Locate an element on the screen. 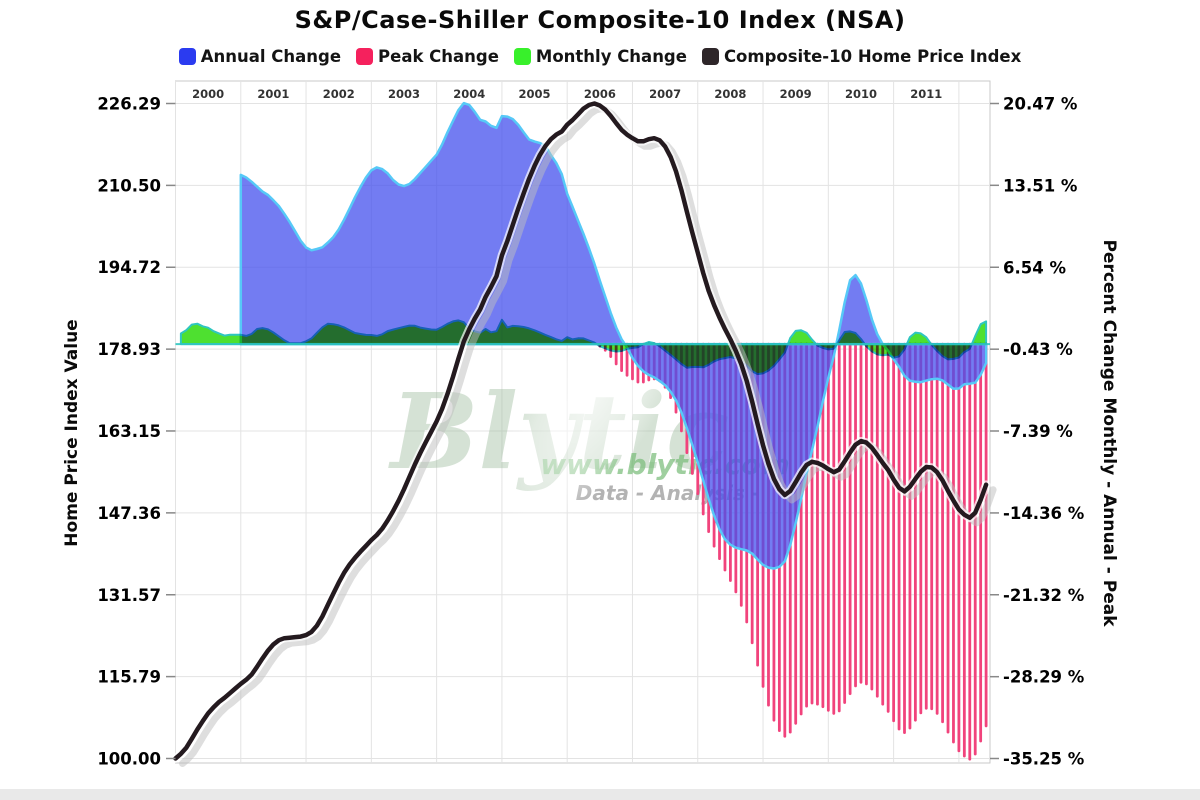 The image size is (1200, 800). legend-item-annual-change: Annual Change is located at coordinates (260, 56).